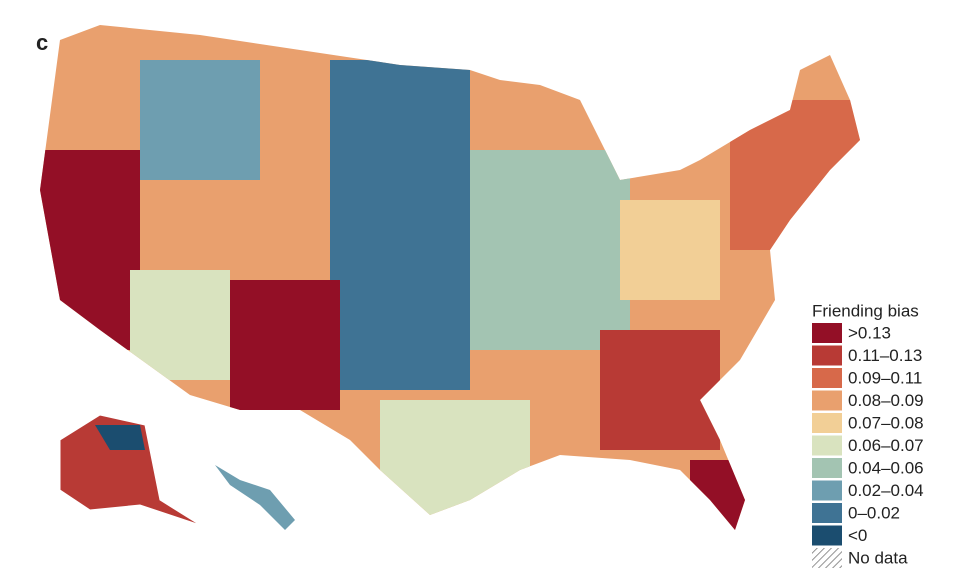 The height and width of the screenshot is (574, 960). Describe the element at coordinates (255, 497) in the screenshot. I see `hawaii` at that location.